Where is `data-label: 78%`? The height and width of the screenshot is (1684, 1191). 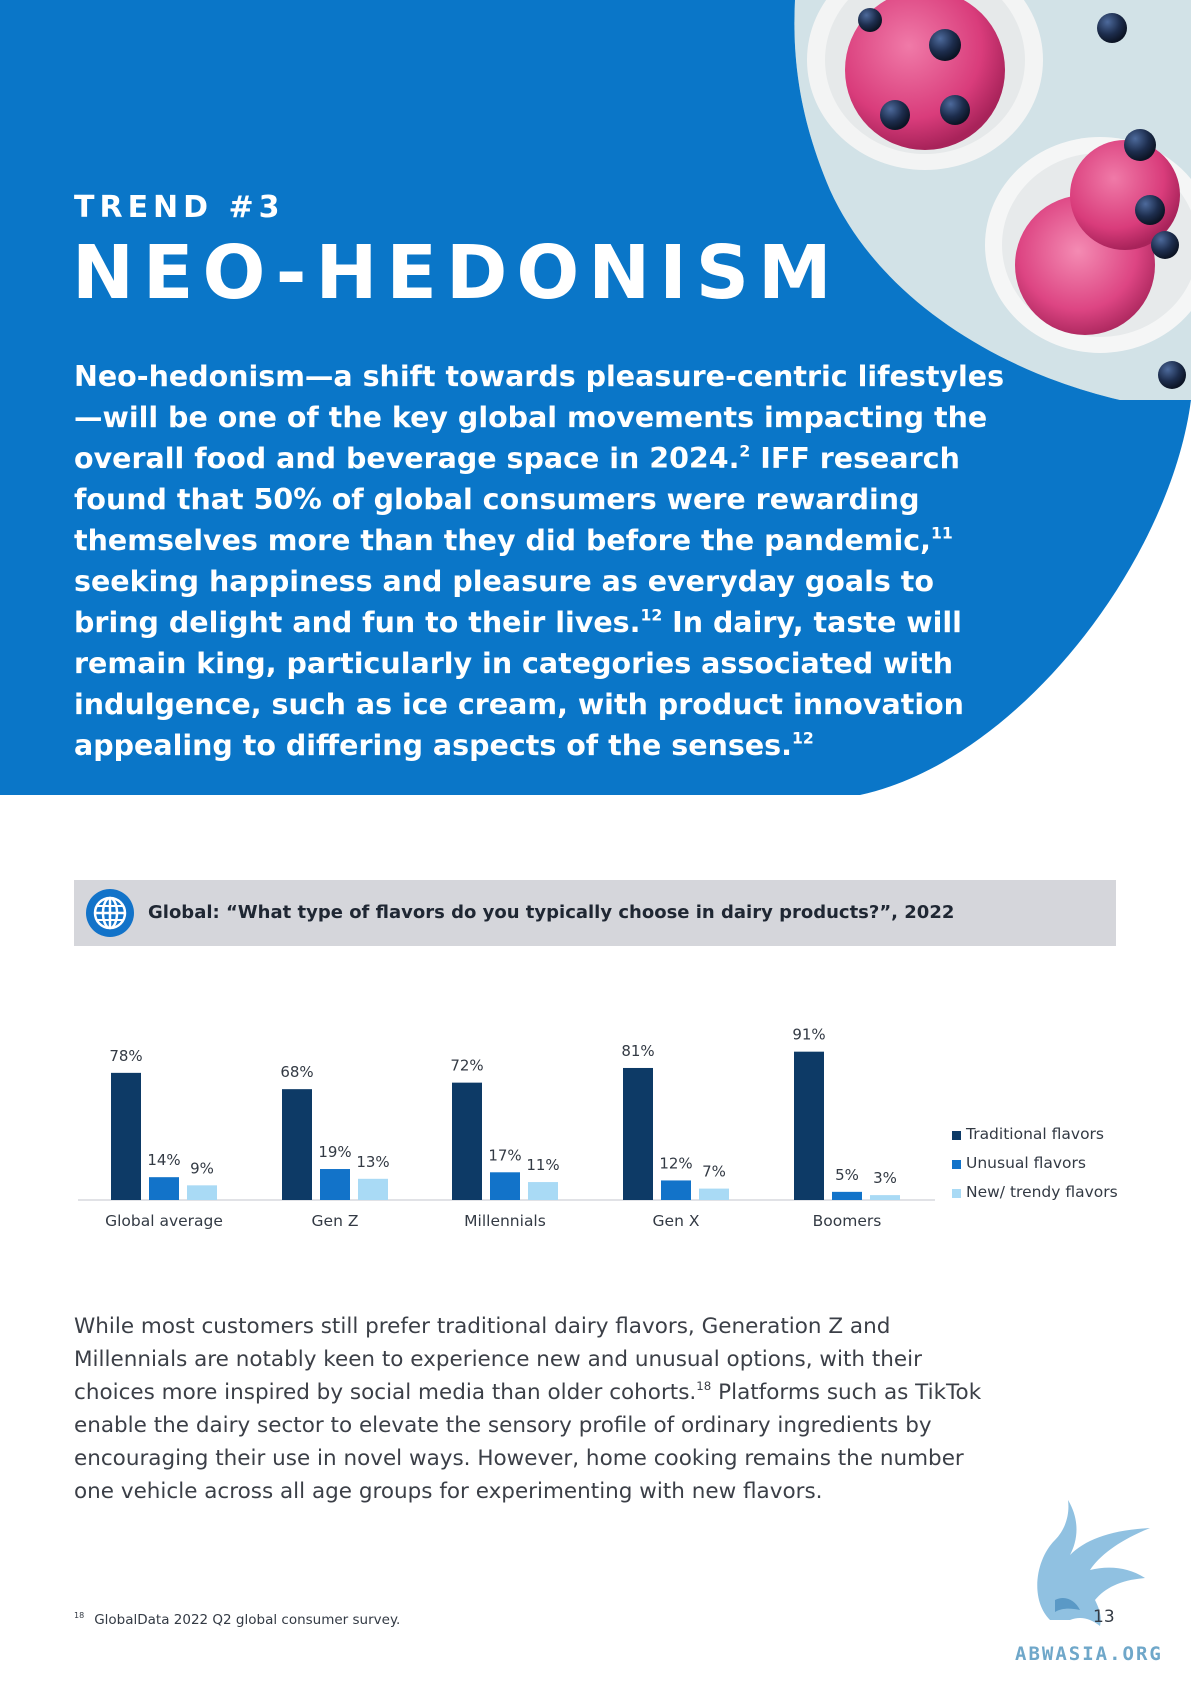
data-label: 78% is located at coordinates (125, 1056).